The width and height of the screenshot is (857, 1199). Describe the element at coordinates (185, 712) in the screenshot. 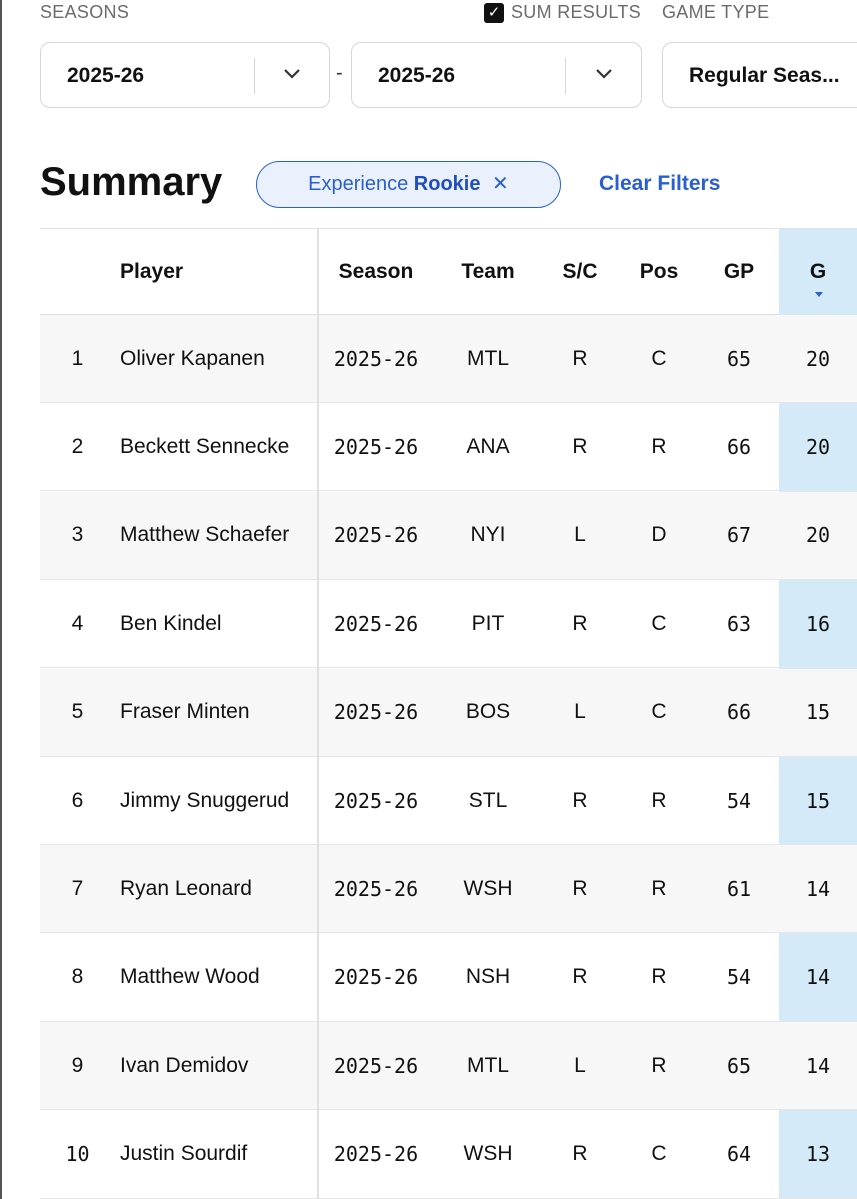

I see `player-name: Fraser Minten` at that location.